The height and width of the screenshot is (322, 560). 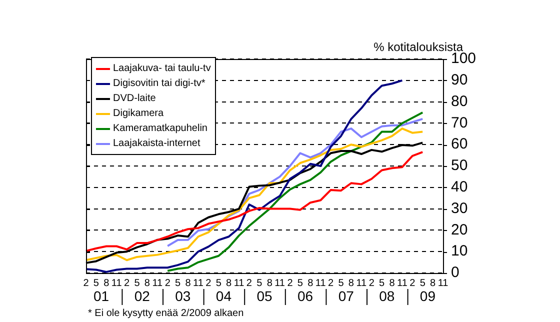 What do you see at coordinates (306, 296) in the screenshot?
I see `text: 06` at bounding box center [306, 296].